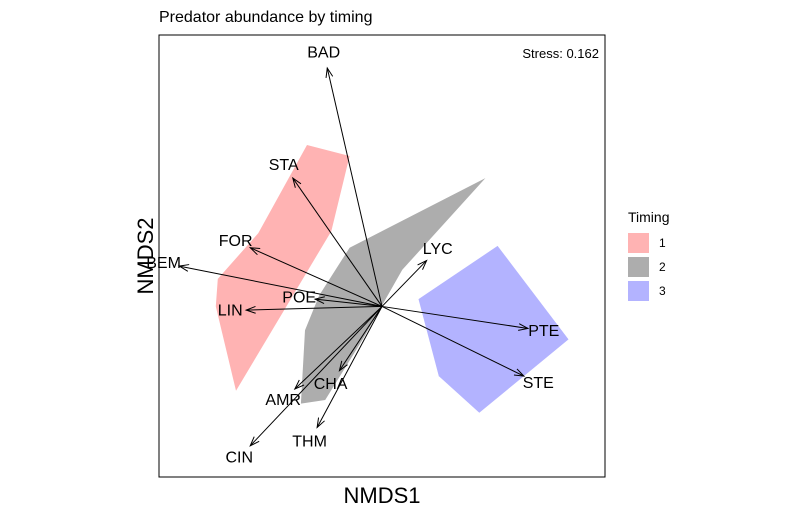 This screenshot has height=517, width=810. What do you see at coordinates (323, 52) in the screenshot?
I see `vector-label-bad: BAD` at bounding box center [323, 52].